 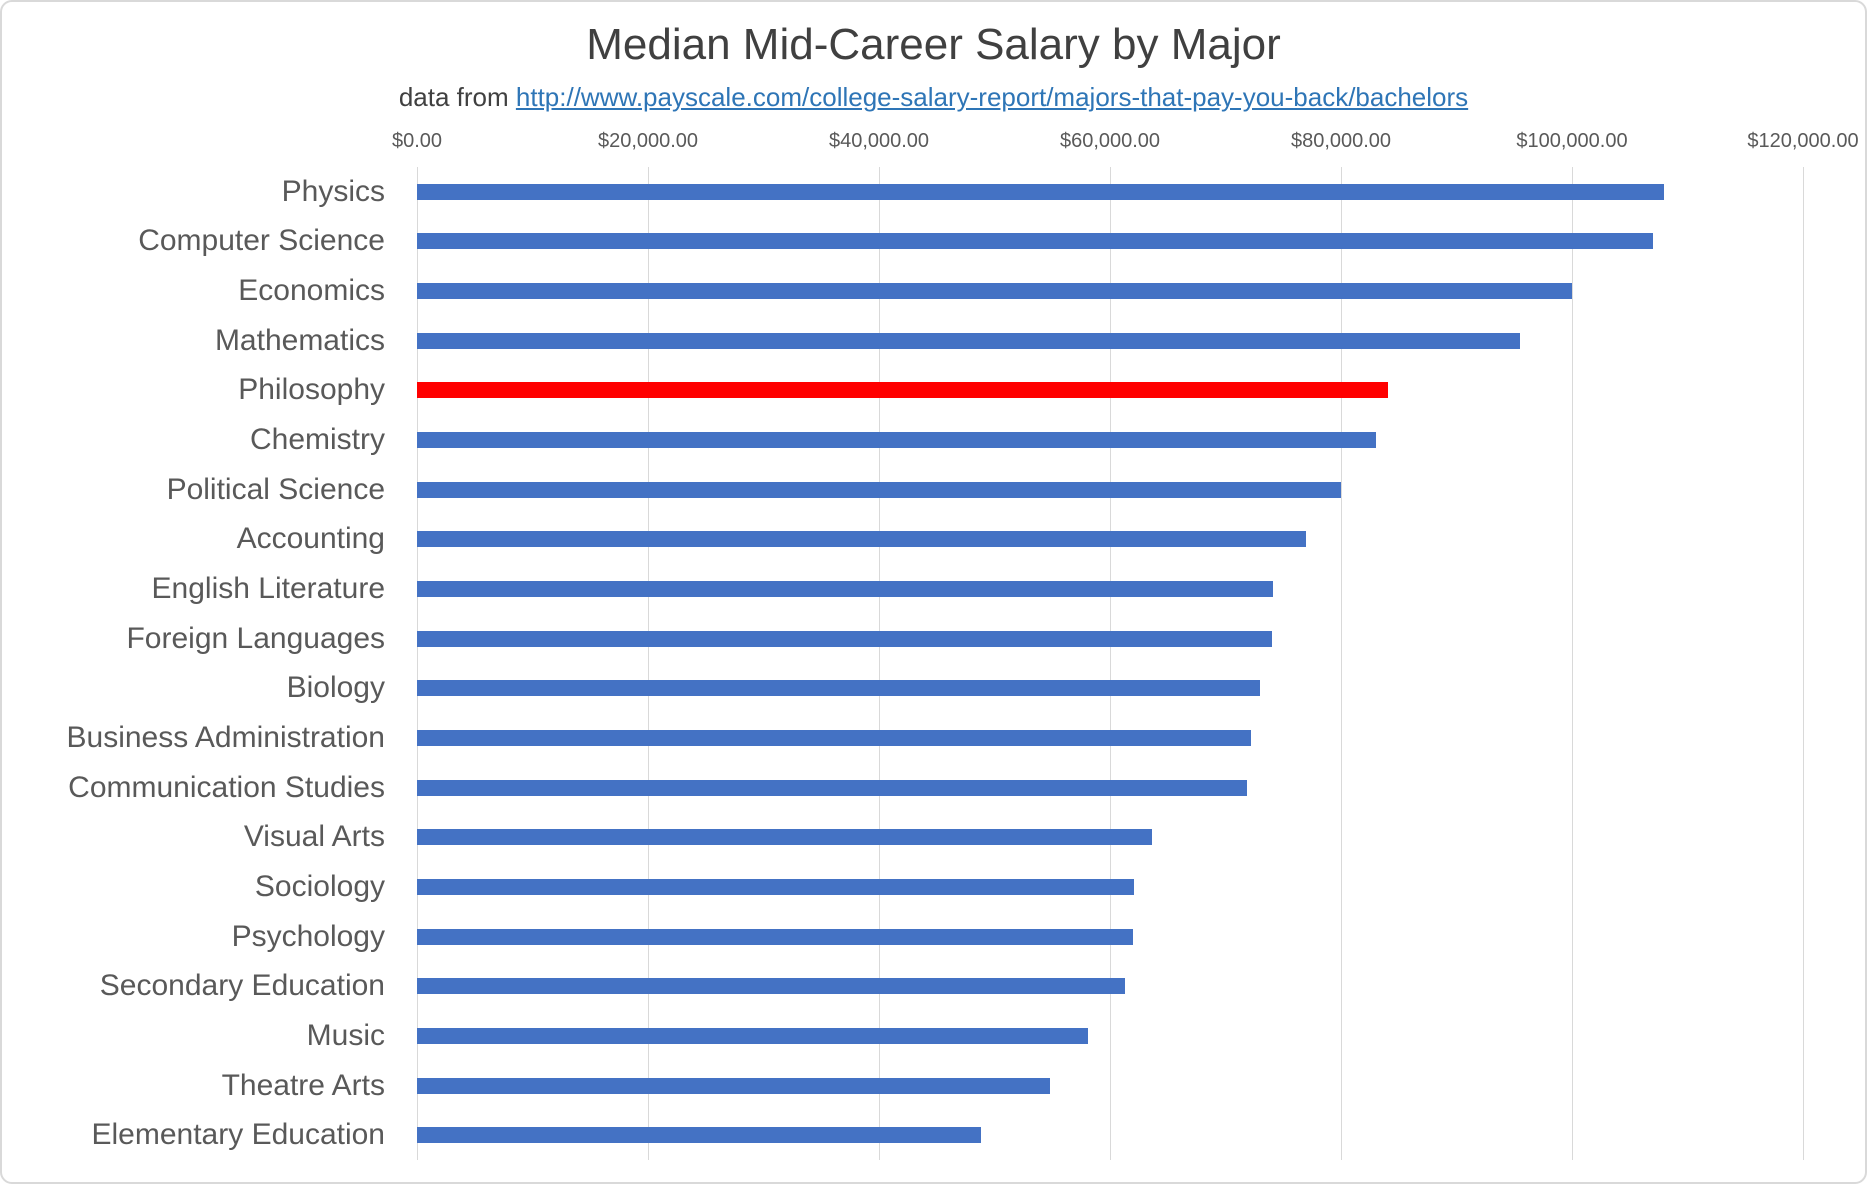 I want to click on bar-accounting, so click(x=862, y=539).